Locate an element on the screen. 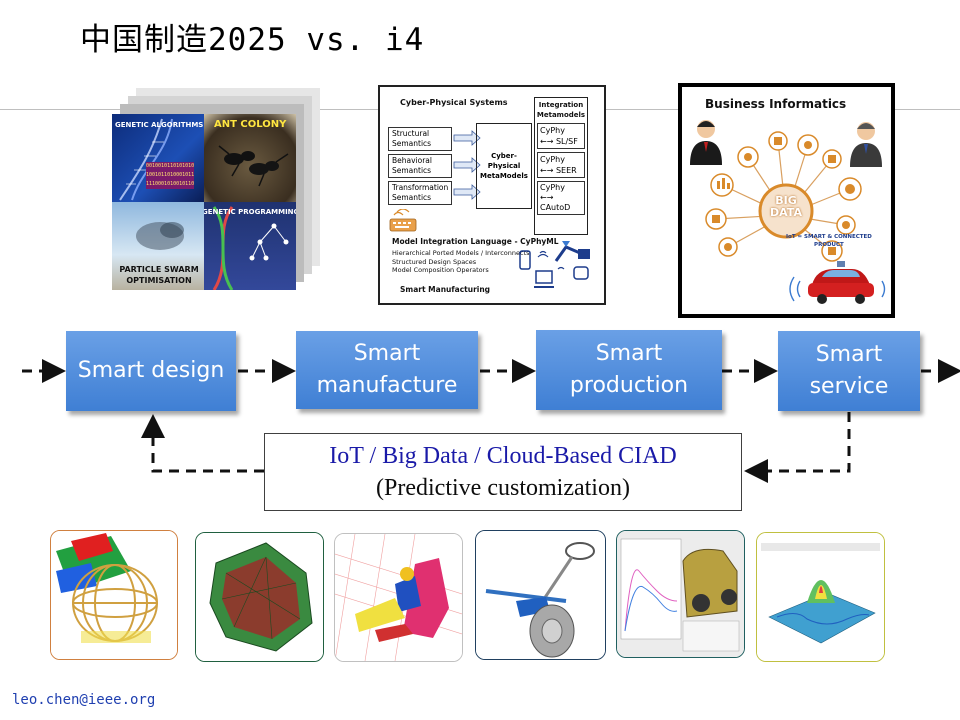 The height and width of the screenshot is (720, 960). gearbox-mesh-image is located at coordinates (259, 597).